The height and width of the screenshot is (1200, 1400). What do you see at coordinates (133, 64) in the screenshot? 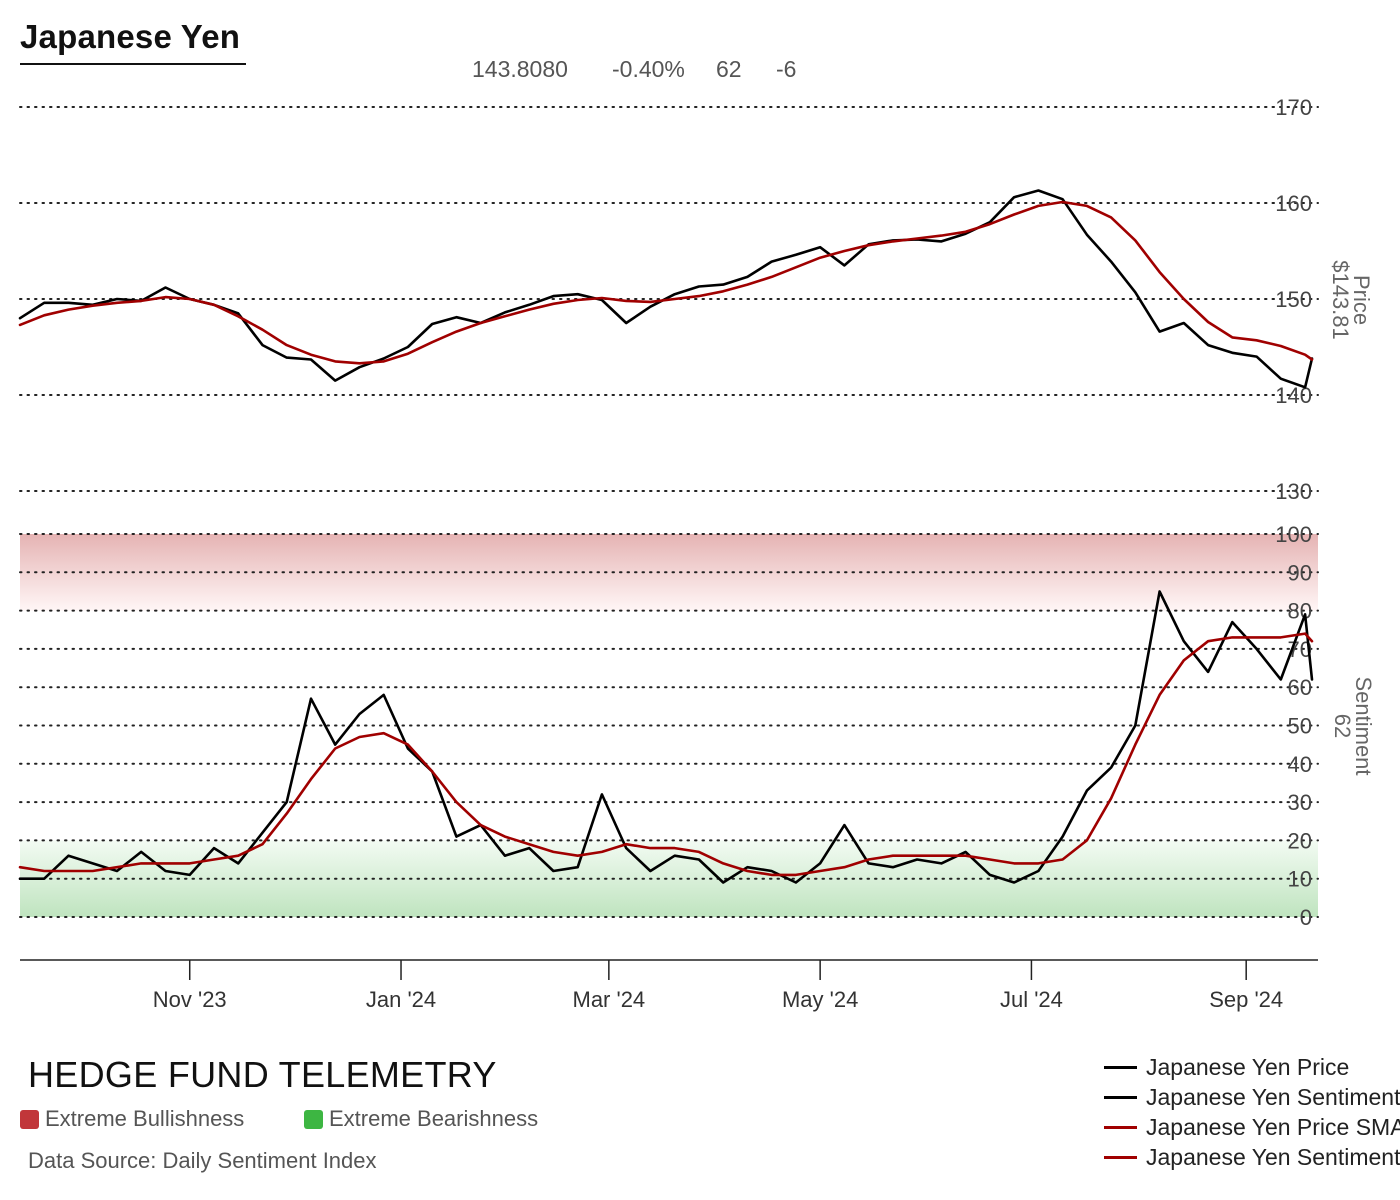
I see `title-underline` at bounding box center [133, 64].